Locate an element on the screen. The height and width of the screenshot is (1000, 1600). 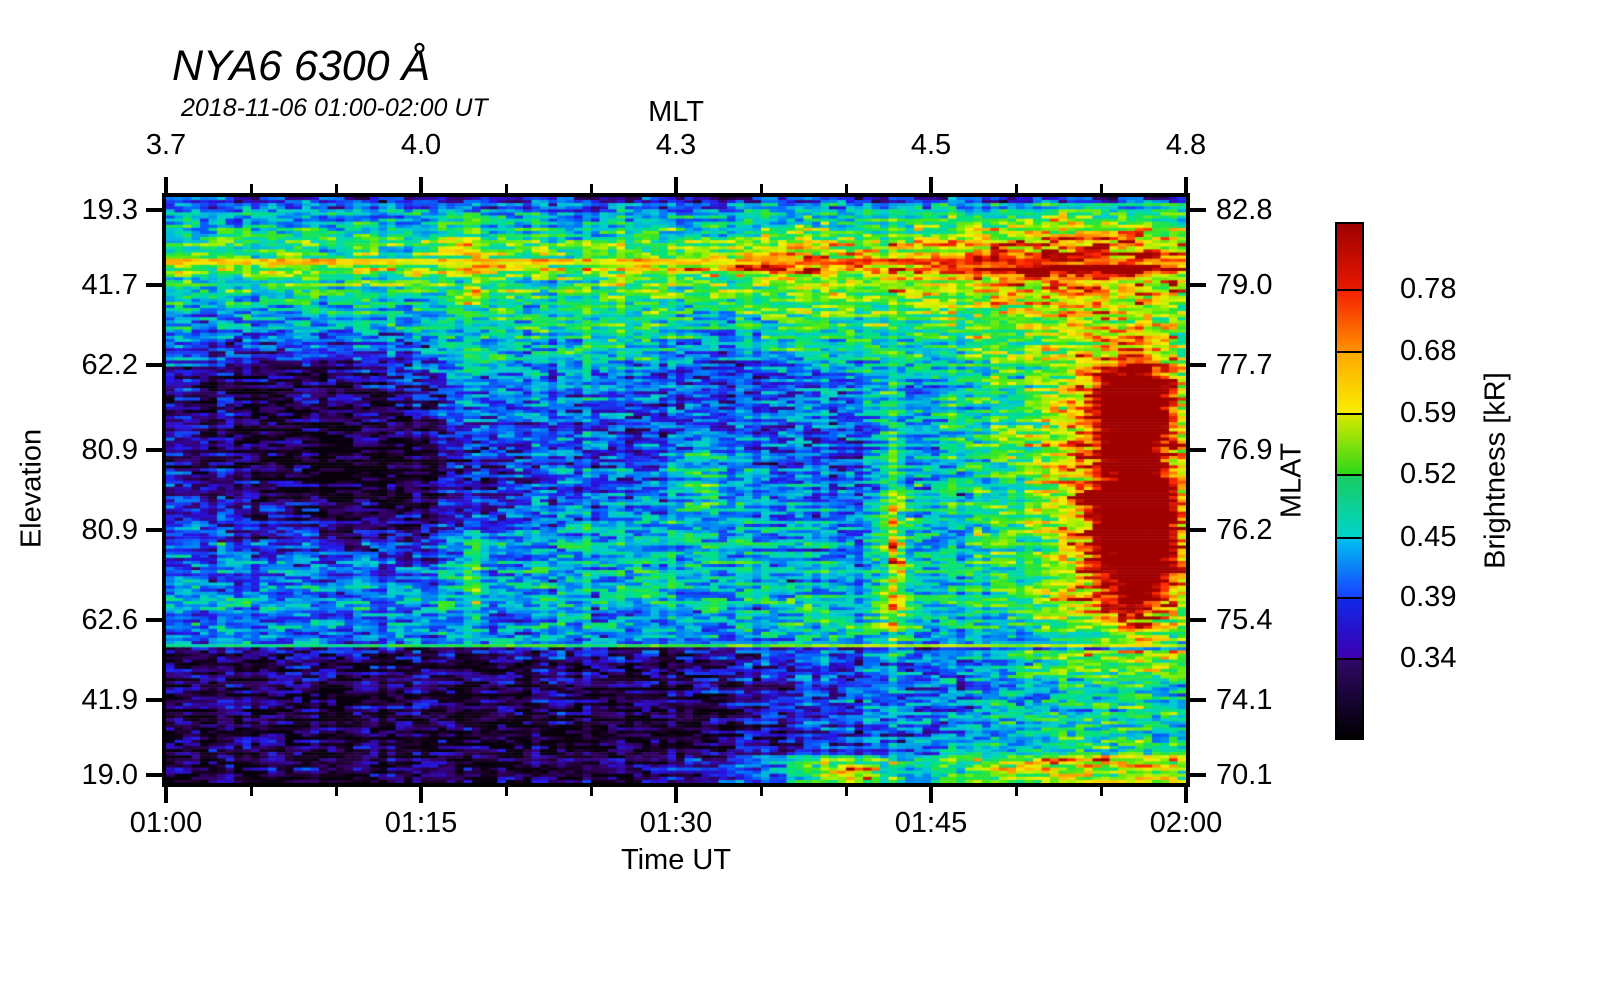
elevation-tick-label: 41.9 is located at coordinates (109, 699).